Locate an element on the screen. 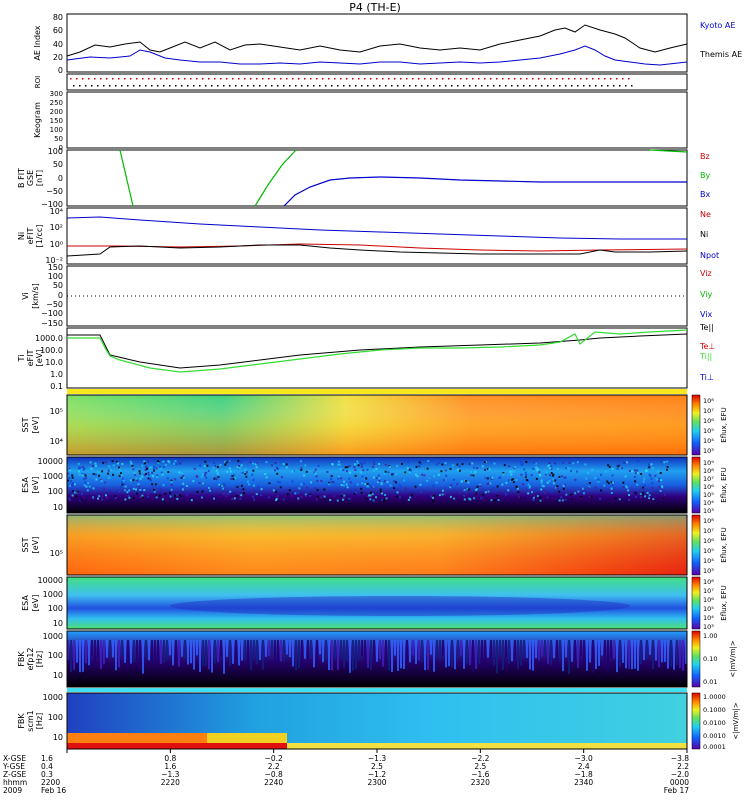 This screenshot has height=800, width=750. time-label: Feb 16 is located at coordinates (53, 790).